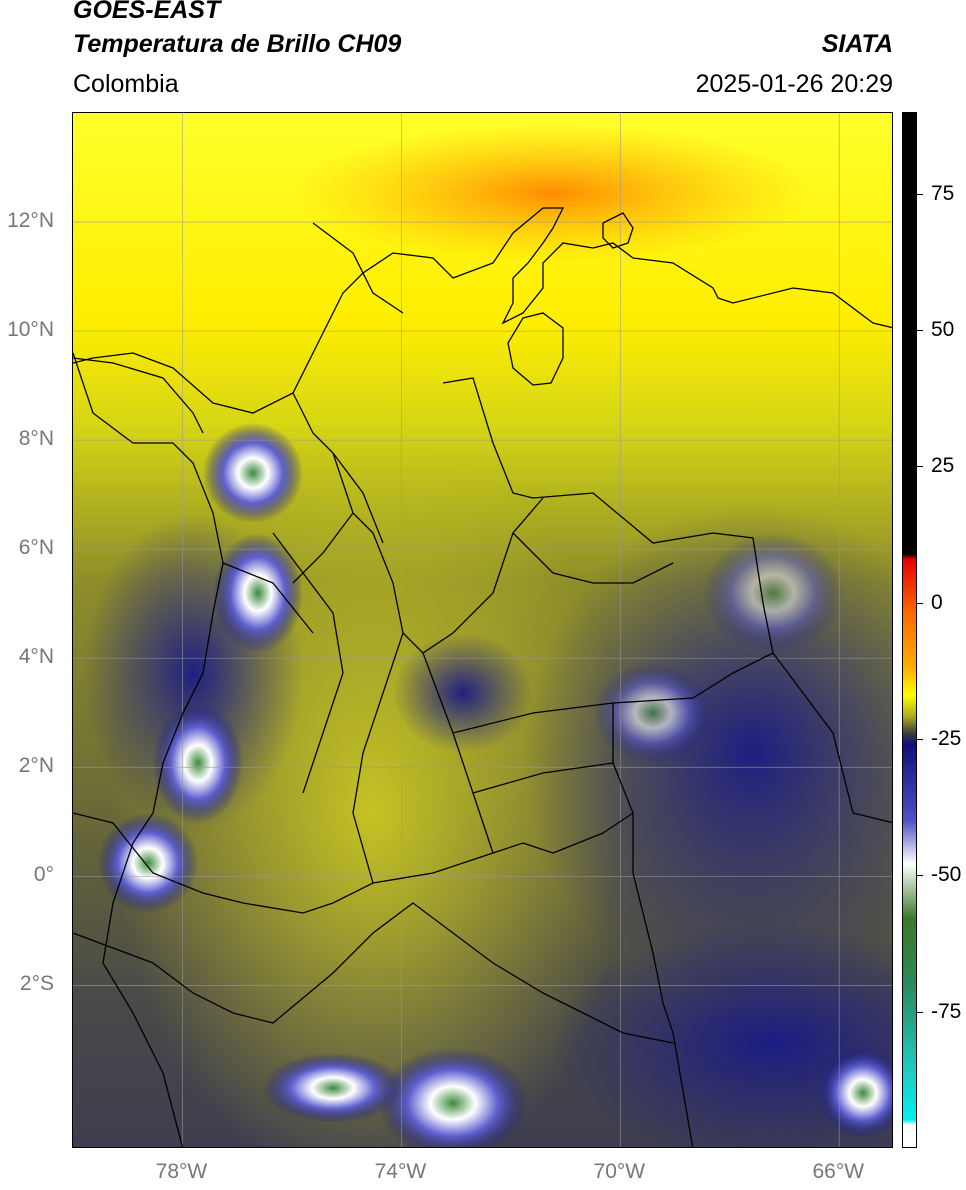 This screenshot has width=966, height=1190. I want to click on warm-region-caribbean, so click(553, 193).